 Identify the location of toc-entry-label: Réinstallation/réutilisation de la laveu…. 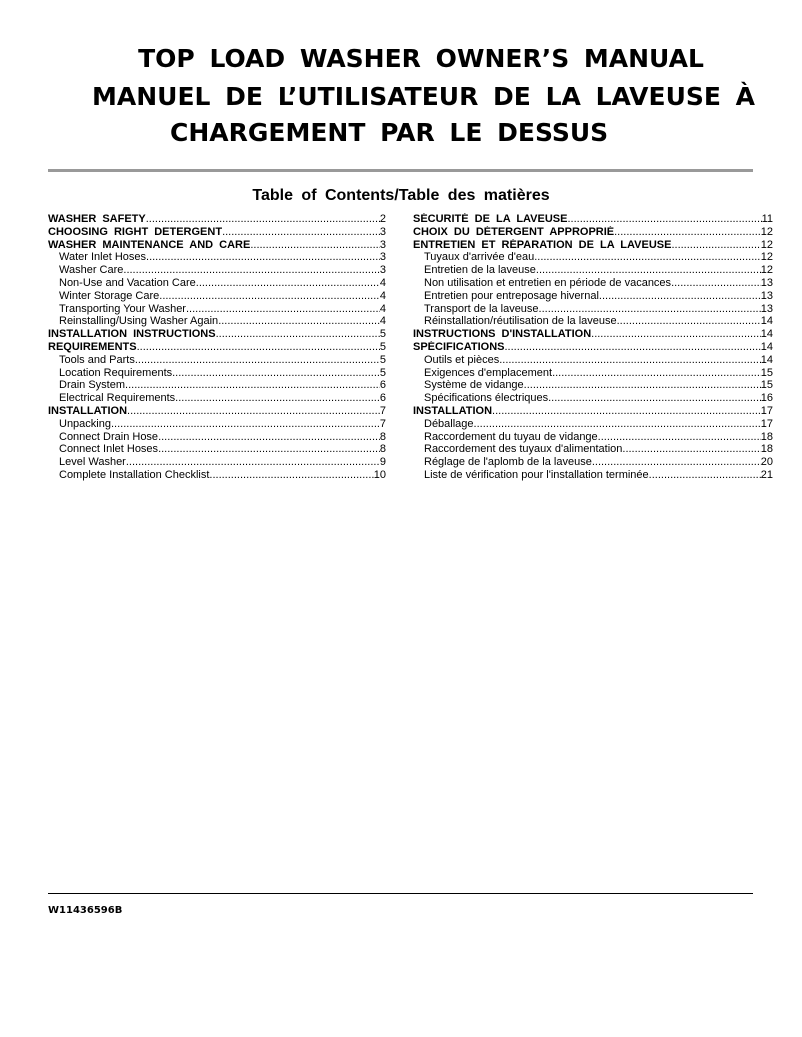
(520, 321).